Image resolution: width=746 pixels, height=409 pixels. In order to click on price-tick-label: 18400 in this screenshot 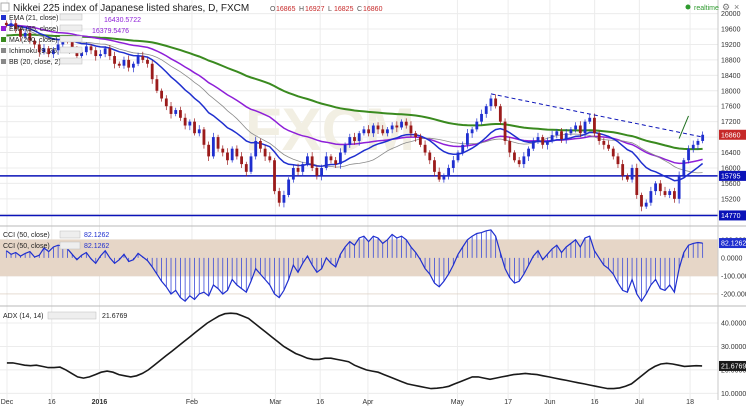, I will do `click(731, 76)`.